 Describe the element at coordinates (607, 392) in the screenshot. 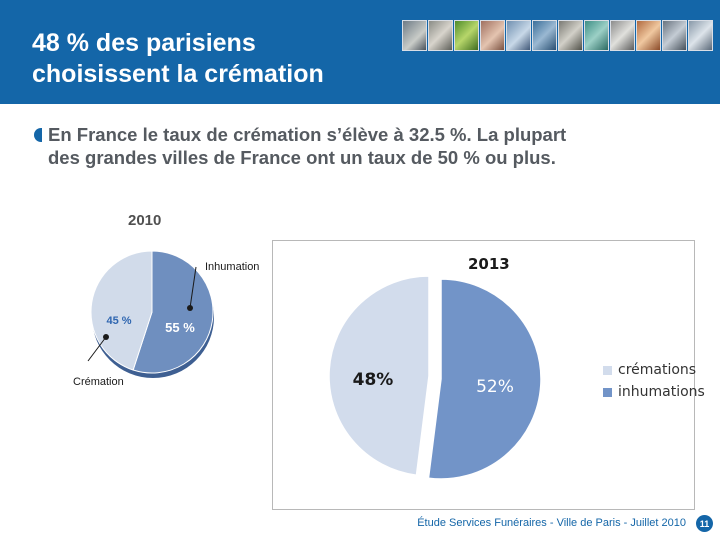

I see `legend-swatch-inhumations` at that location.